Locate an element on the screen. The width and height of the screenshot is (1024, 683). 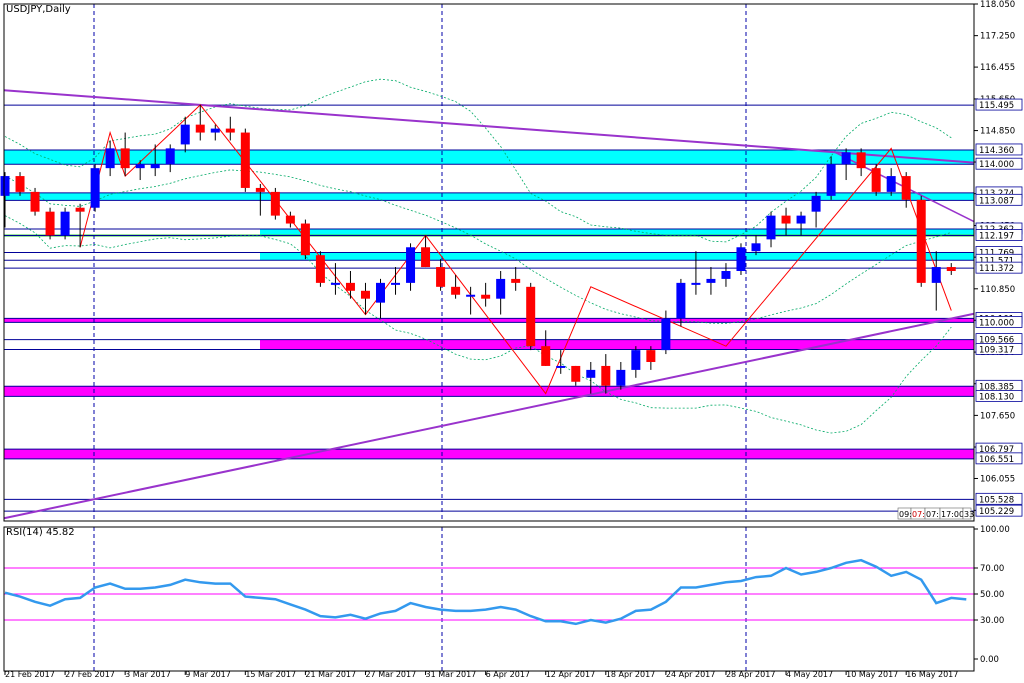
price-level-label: 109.566 is located at coordinates (996, 341).